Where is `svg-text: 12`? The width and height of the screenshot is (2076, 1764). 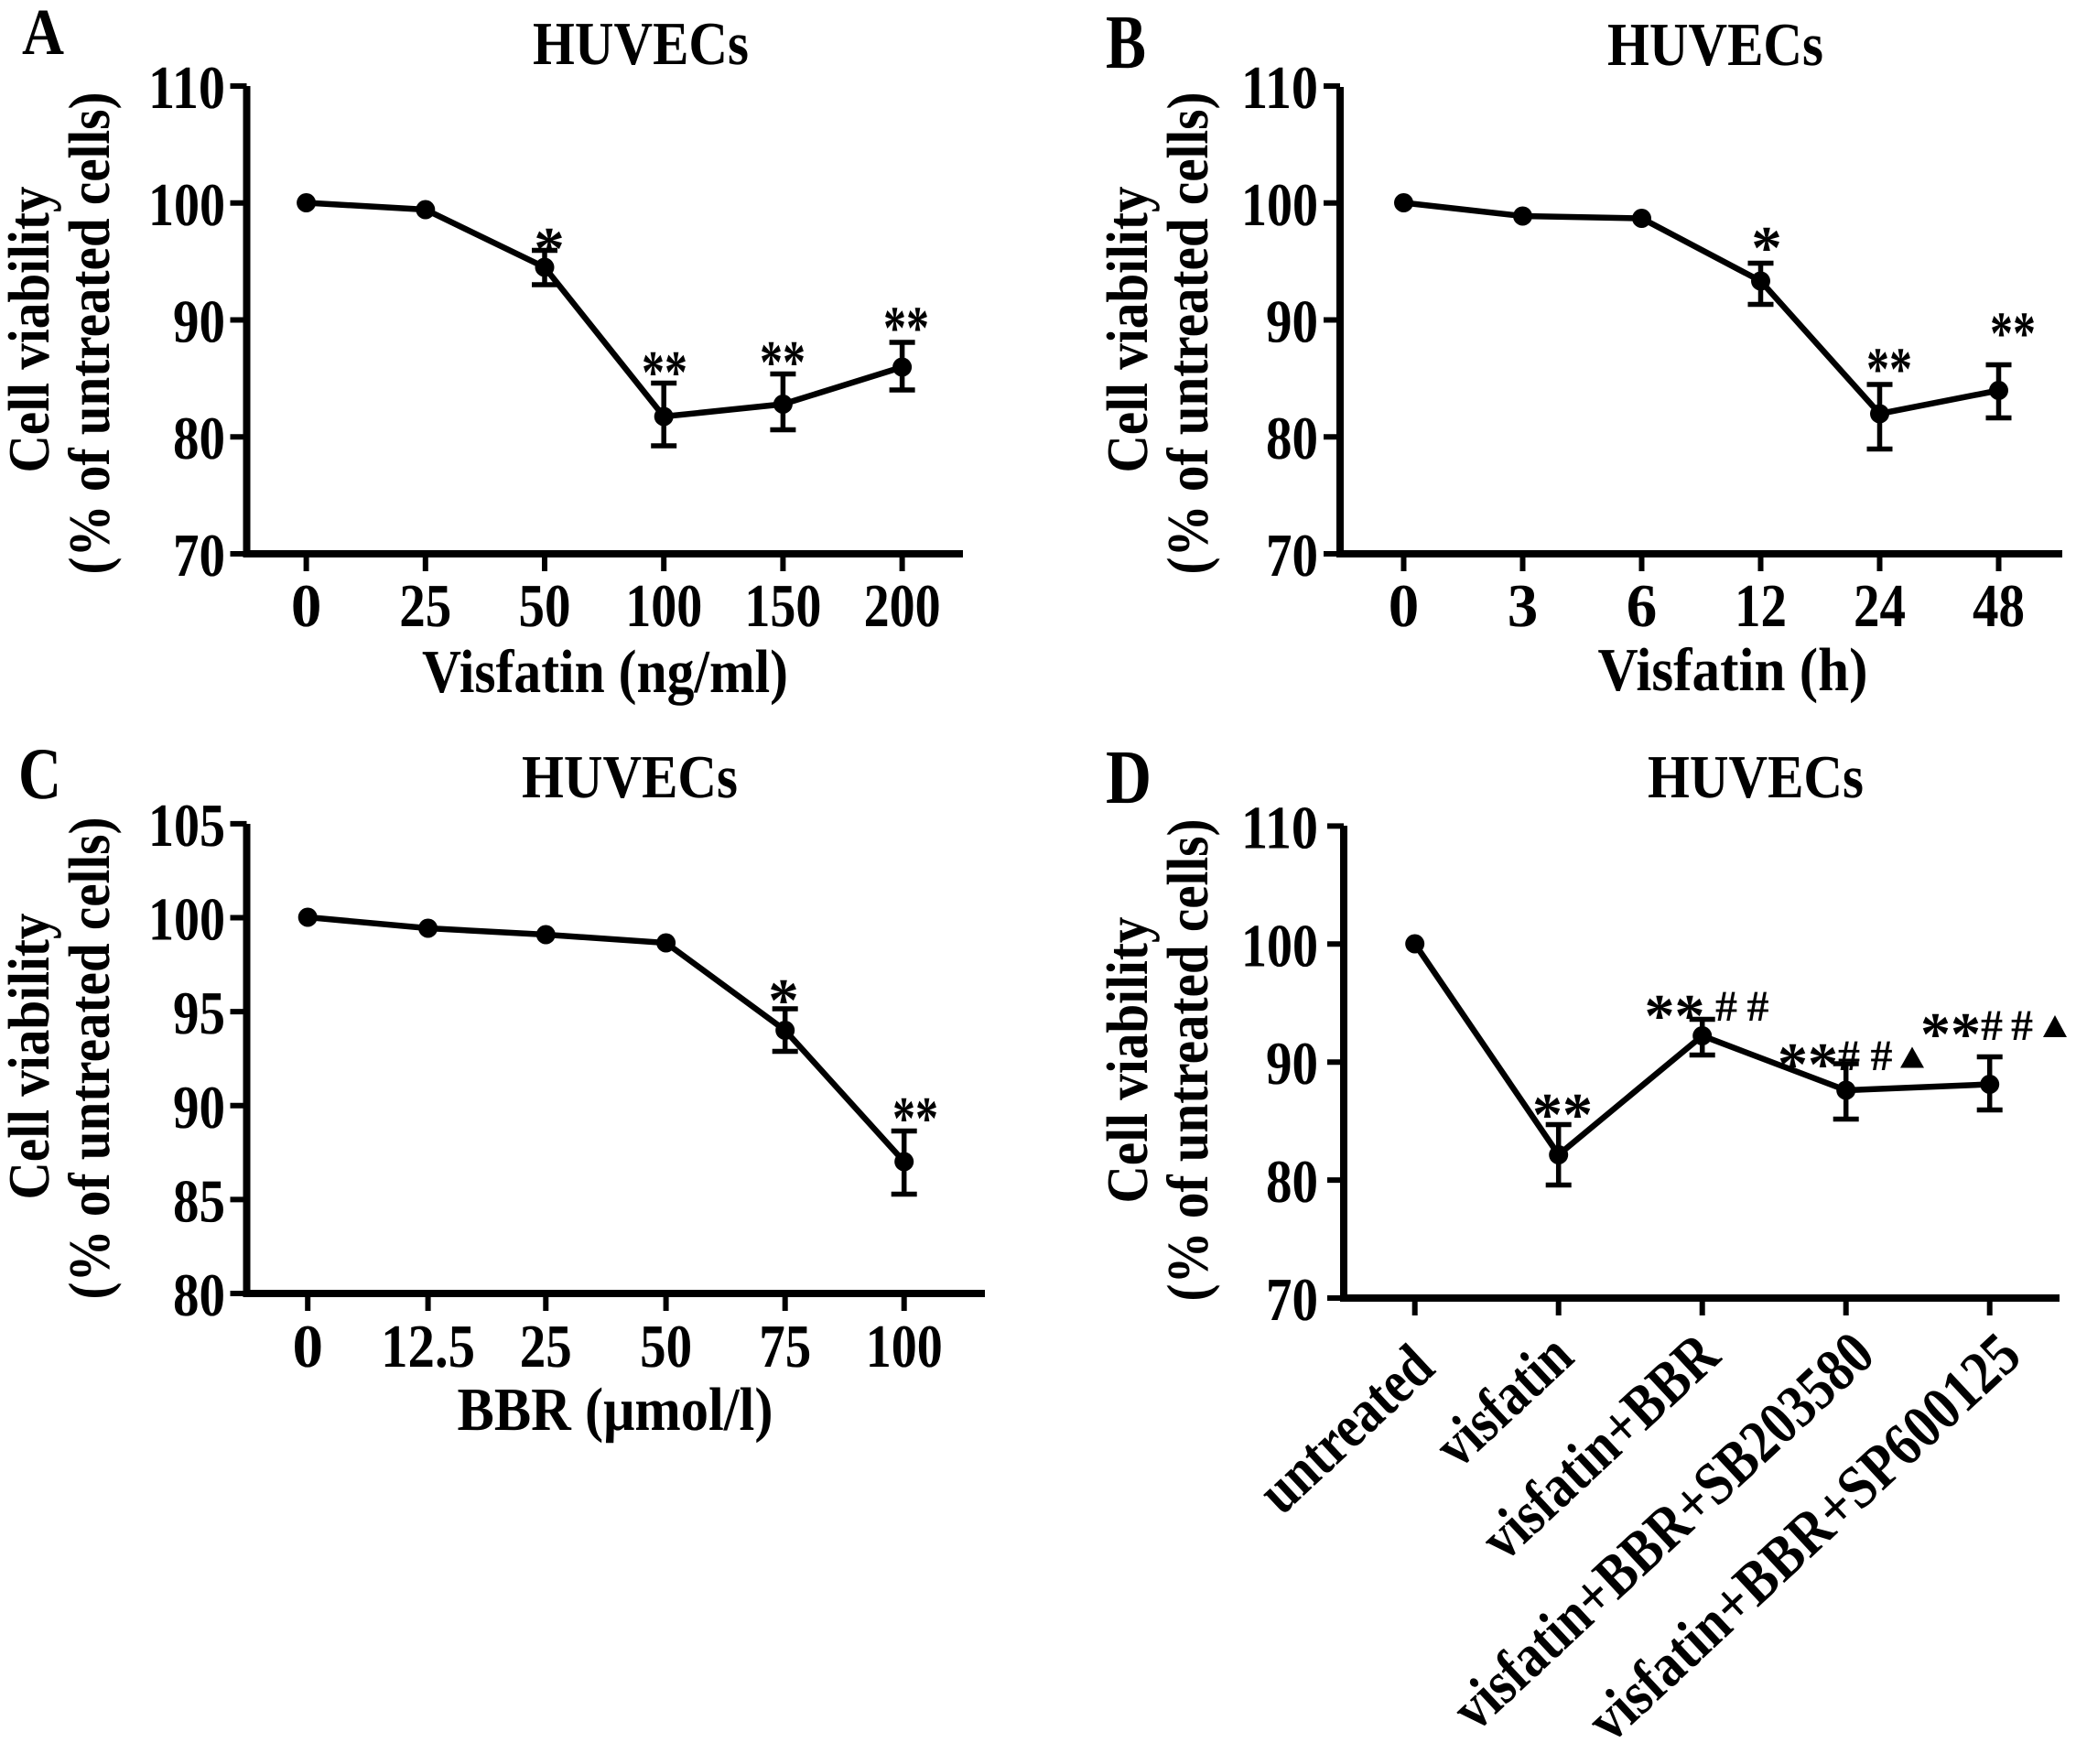 svg-text: 12 is located at coordinates (1761, 606).